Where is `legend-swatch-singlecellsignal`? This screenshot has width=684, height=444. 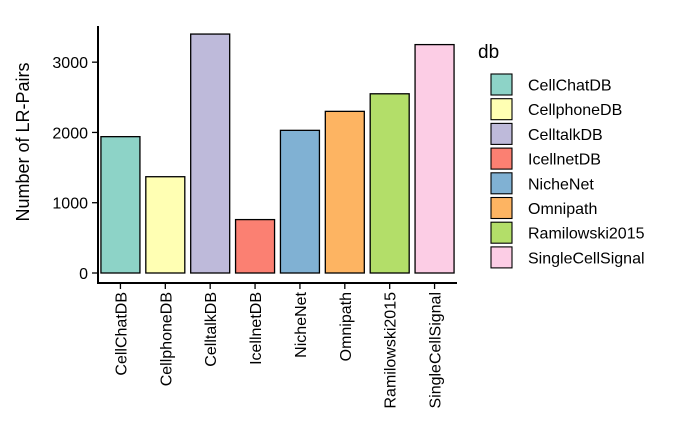 legend-swatch-singlecellsignal is located at coordinates (501, 257).